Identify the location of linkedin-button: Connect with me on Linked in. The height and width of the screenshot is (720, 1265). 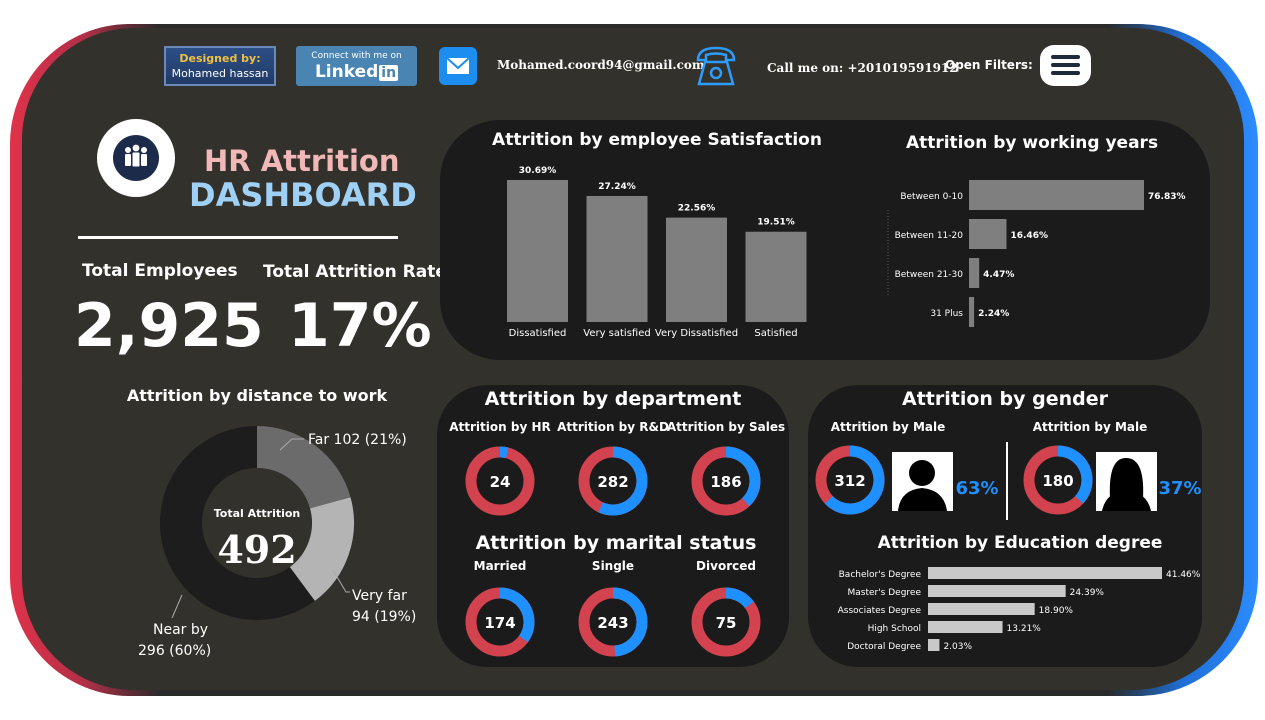
(356, 66).